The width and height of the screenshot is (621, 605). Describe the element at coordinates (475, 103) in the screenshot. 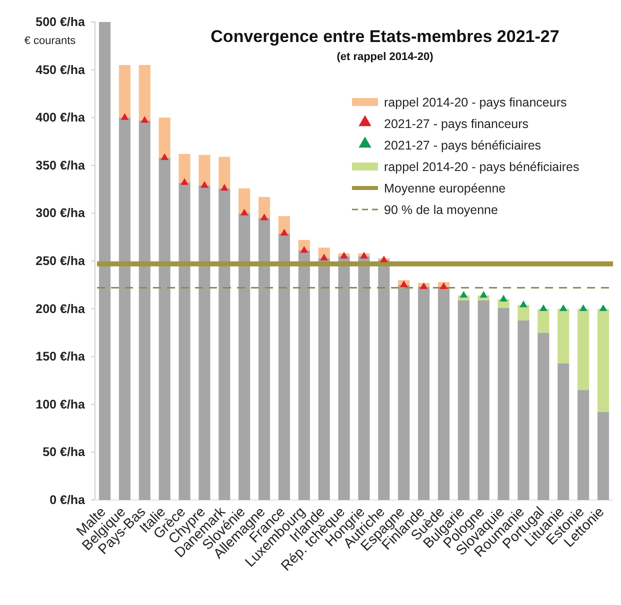

I see `legend-label: rappel 2014-20 - pays financeurs` at that location.